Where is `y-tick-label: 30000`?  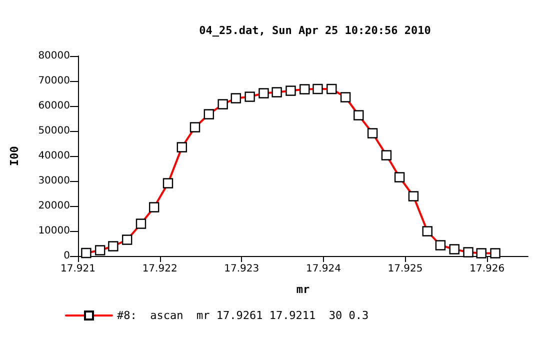
y-tick-label: 30000 is located at coordinates (54, 181).